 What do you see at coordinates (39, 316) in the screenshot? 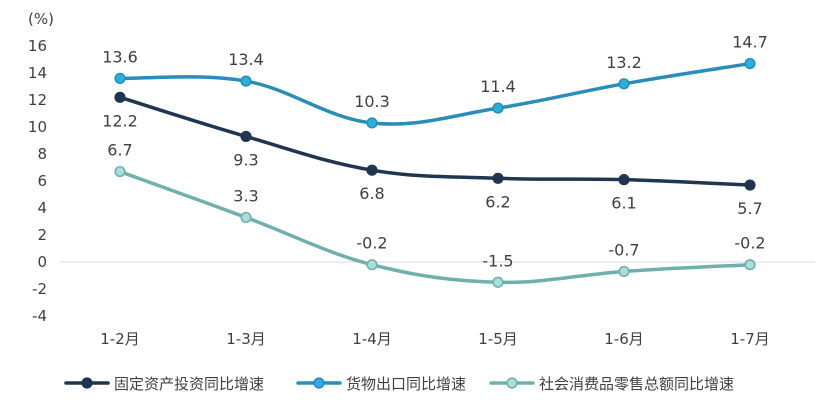
I see `y-tick-label: -4` at bounding box center [39, 316].